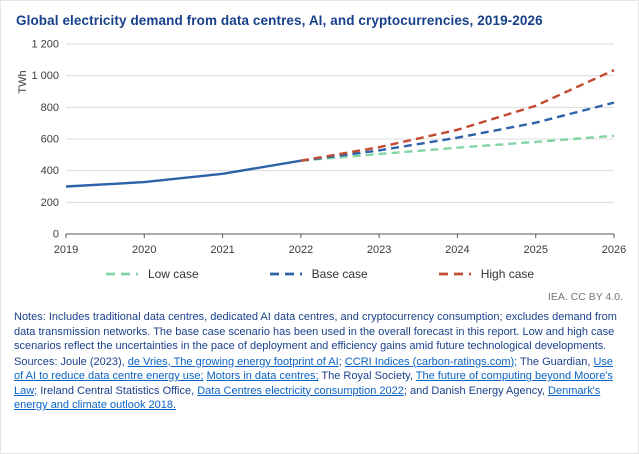 The height and width of the screenshot is (454, 639). What do you see at coordinates (50, 171) in the screenshot?
I see `y-tick-label: 400` at bounding box center [50, 171].